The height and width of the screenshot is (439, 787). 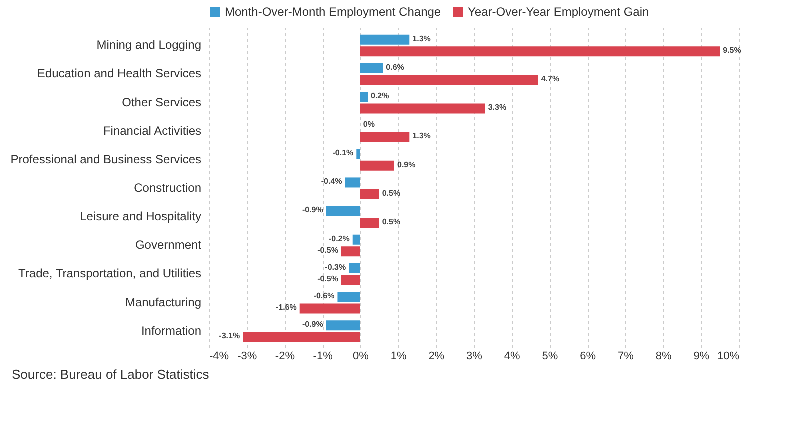 I want to click on x-tick-label: 9%, so click(x=702, y=356).